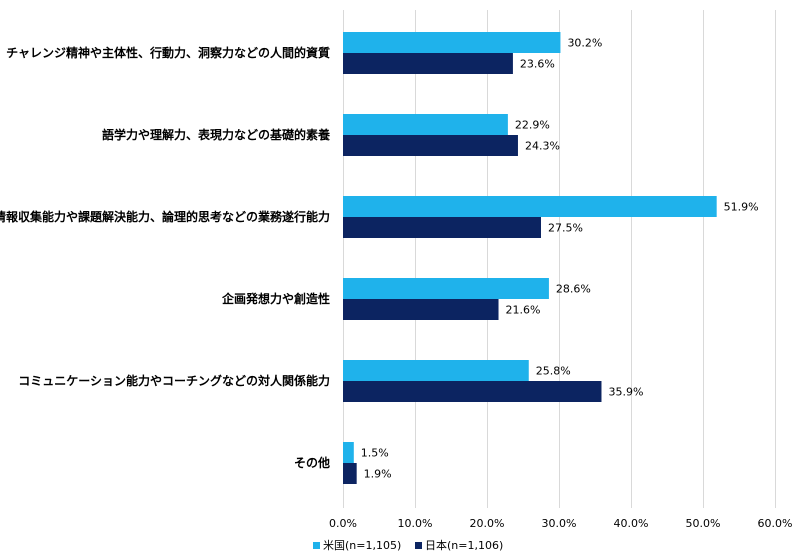 The width and height of the screenshot is (800, 559). What do you see at coordinates (741, 207) in the screenshot?
I see `data-label: 51.9%` at bounding box center [741, 207].